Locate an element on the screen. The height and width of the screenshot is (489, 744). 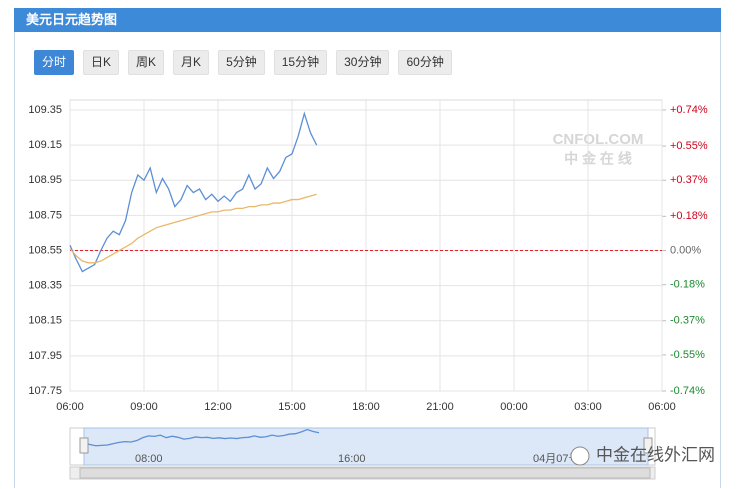
y2-tick-label: 0.00% is located at coordinates (685, 250).